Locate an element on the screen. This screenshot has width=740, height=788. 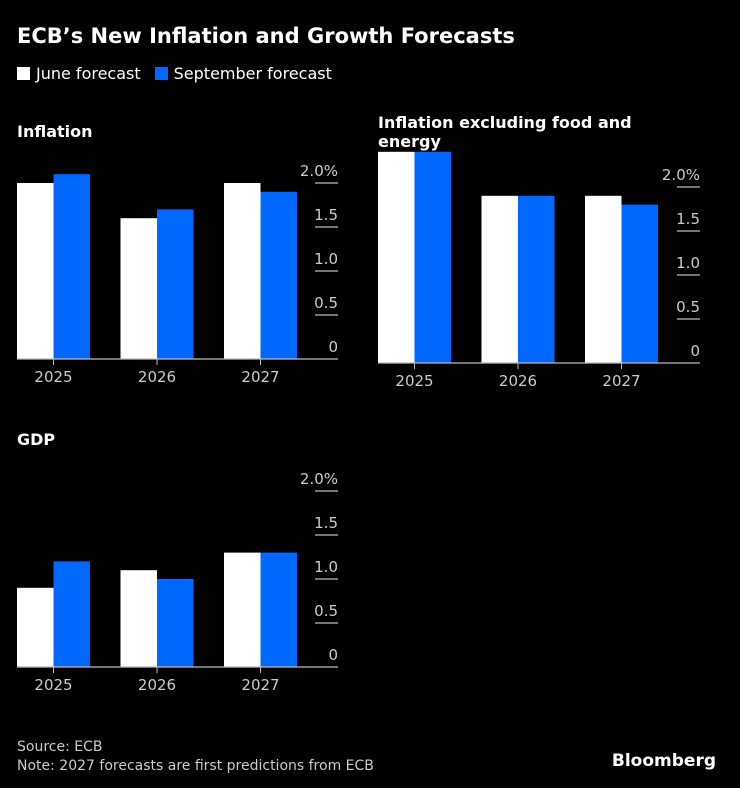
legend: June forecast September forecast is located at coordinates (174, 73).